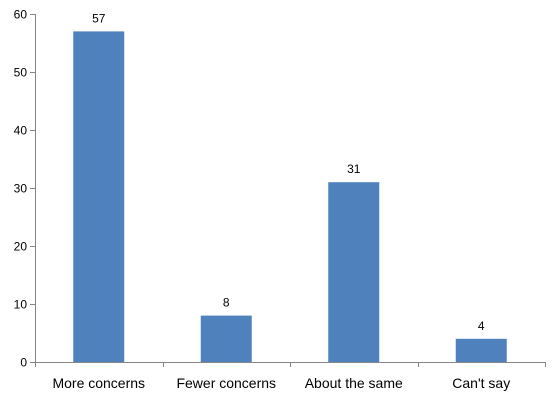  Describe the element at coordinates (481, 383) in the screenshot. I see `x-tick-label: Can't say` at that location.